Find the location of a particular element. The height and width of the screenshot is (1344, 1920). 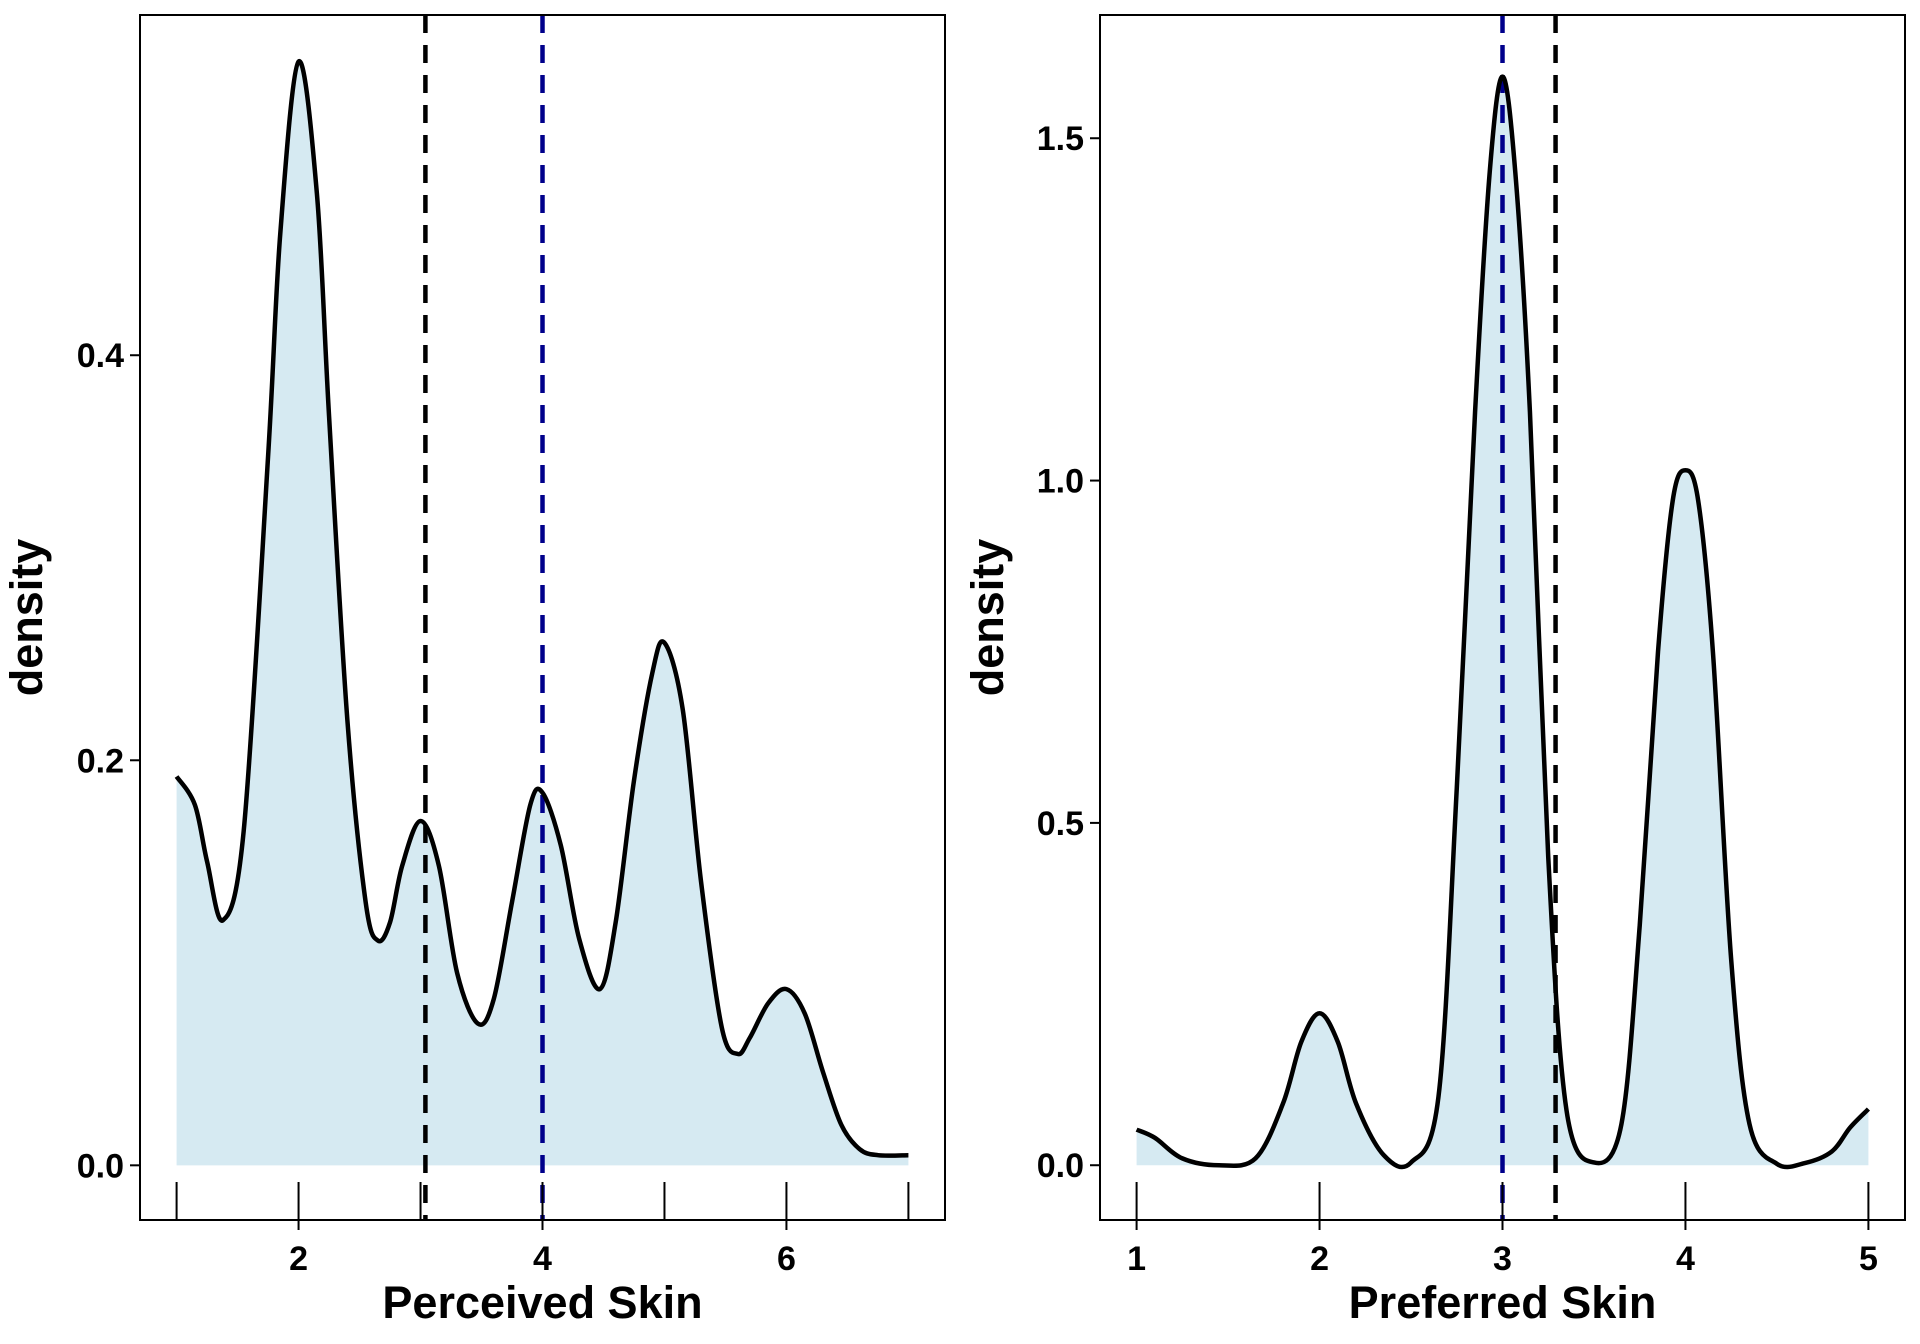

x-tick-label-1: 2 is located at coordinates (298, 1259).